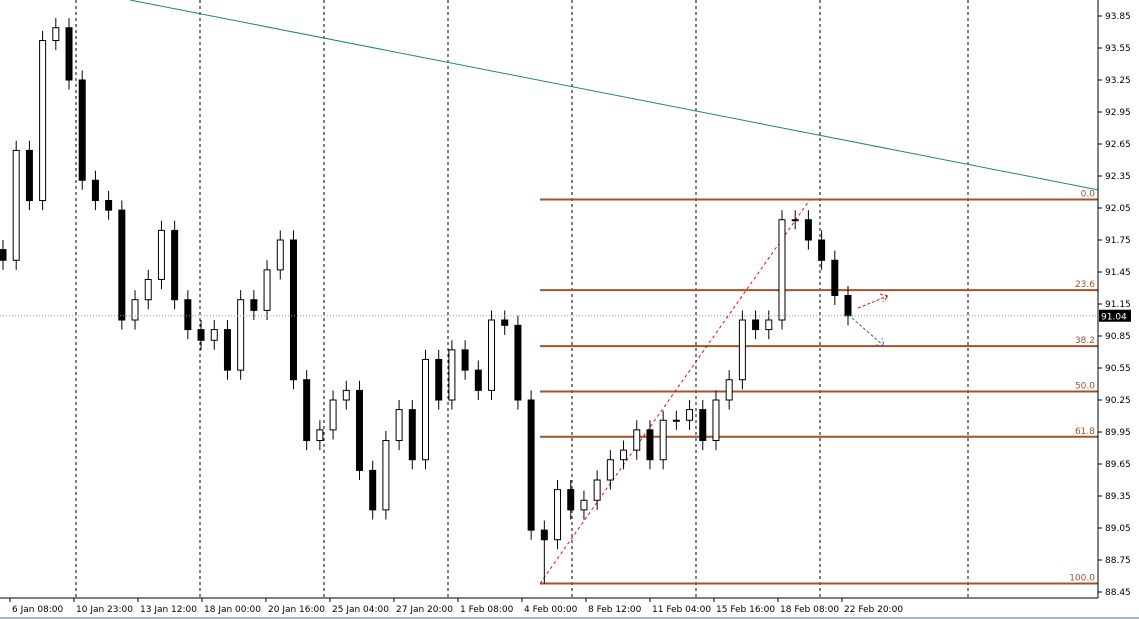 This screenshot has height=619, width=1139. I want to click on down-arrow-icon, so click(868, 332).